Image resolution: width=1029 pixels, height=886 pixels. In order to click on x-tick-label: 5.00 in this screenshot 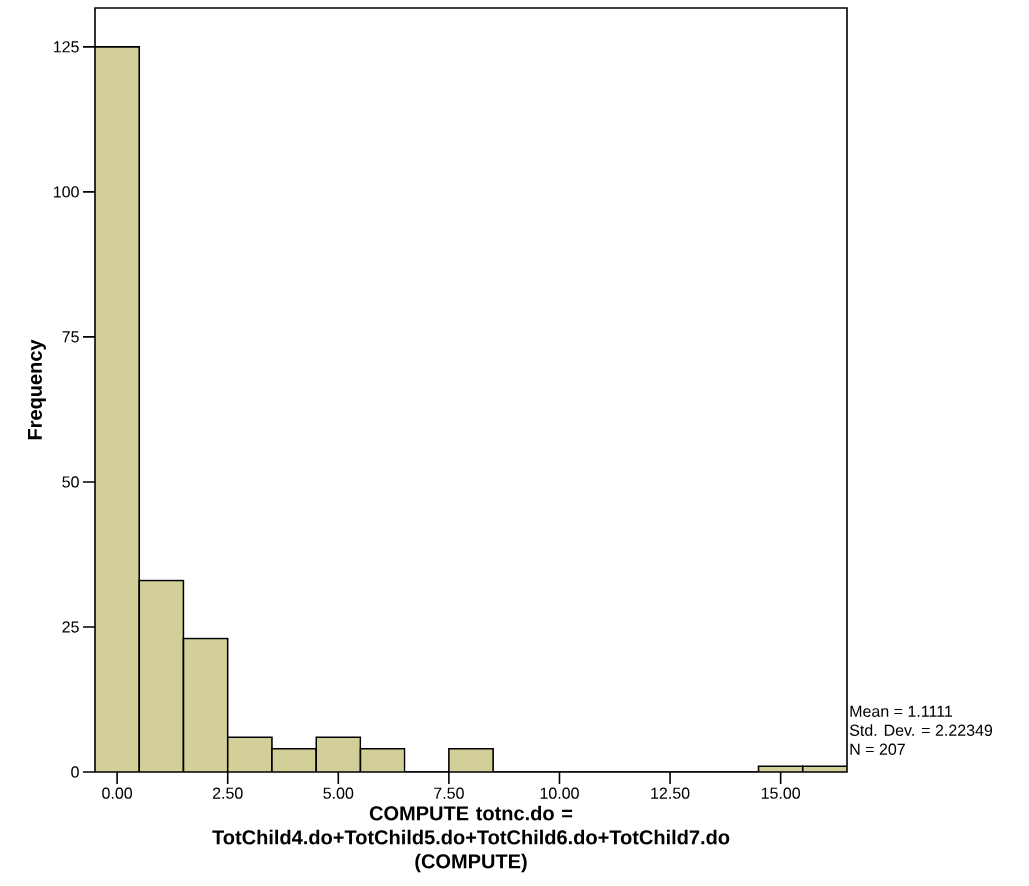, I will do `click(338, 793)`.